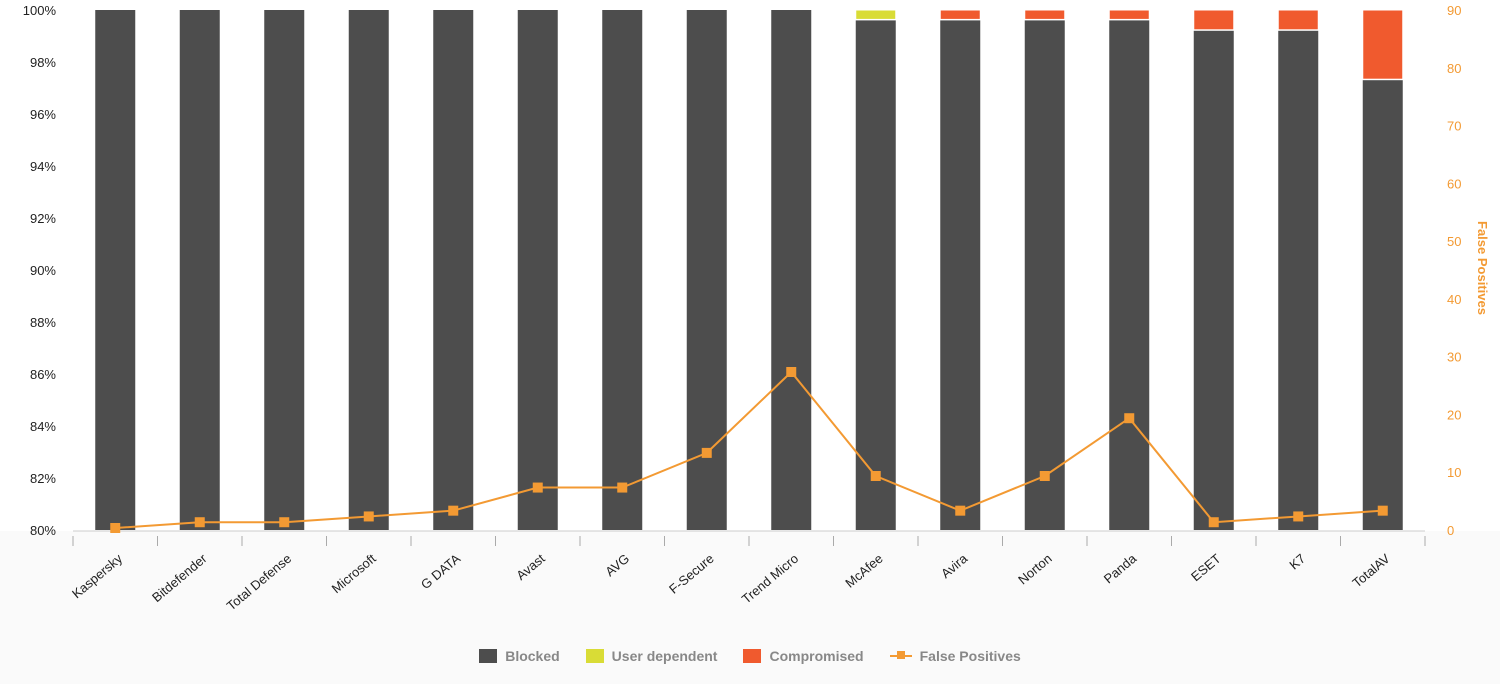 This screenshot has width=1500, height=684. What do you see at coordinates (876, 14) in the screenshot?
I see `bar-user-dependent` at bounding box center [876, 14].